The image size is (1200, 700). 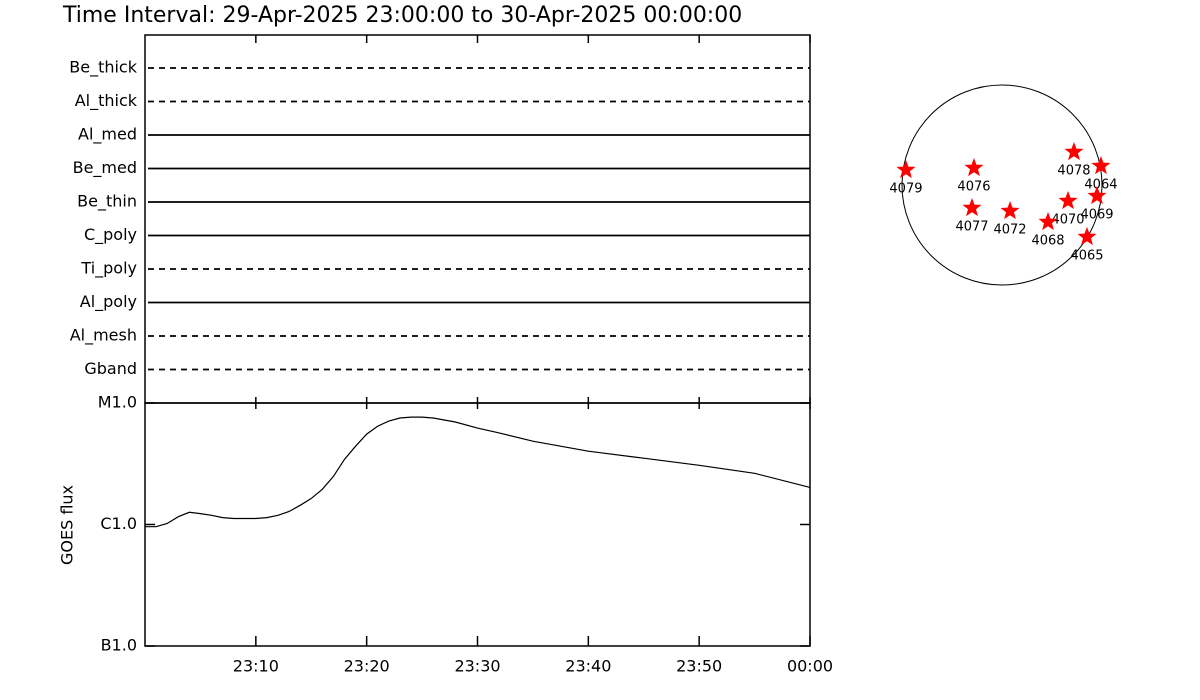 What do you see at coordinates (106, 101) in the screenshot?
I see `filter-label: Al_thick` at bounding box center [106, 101].